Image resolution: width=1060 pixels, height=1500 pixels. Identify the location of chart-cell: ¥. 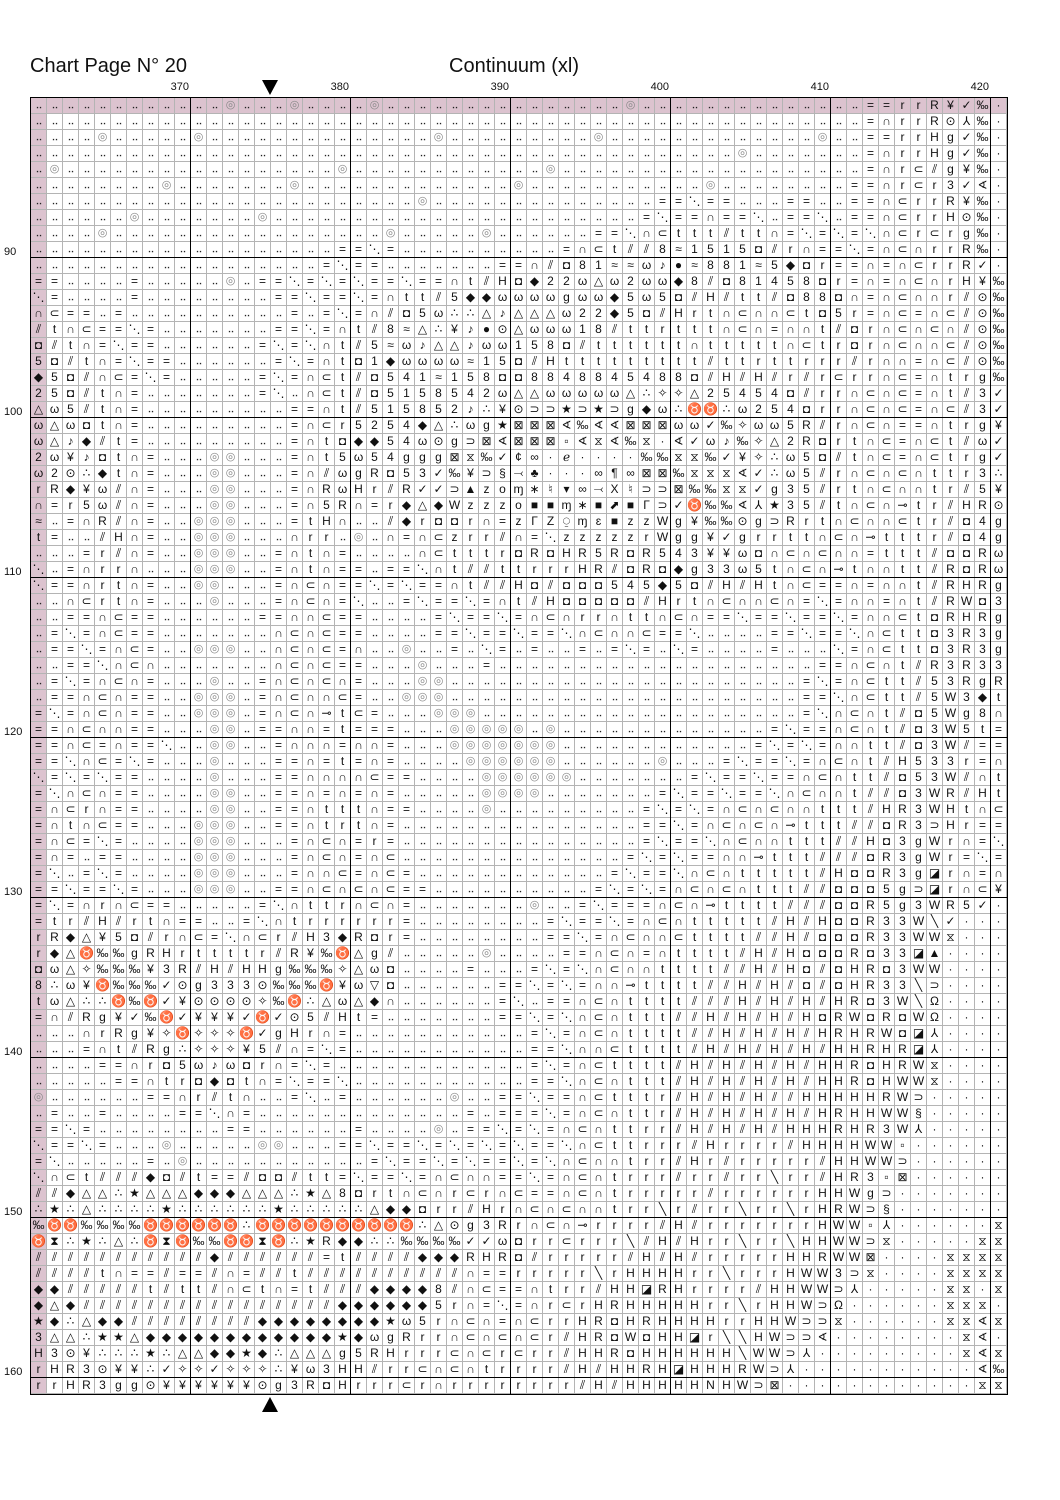
(727, 554).